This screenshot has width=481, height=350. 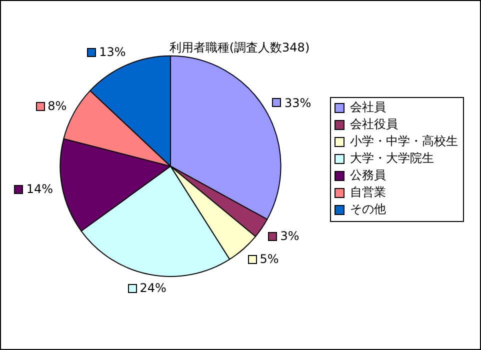 I want to click on legend-label: 小学・中学・高校生, so click(x=404, y=141).